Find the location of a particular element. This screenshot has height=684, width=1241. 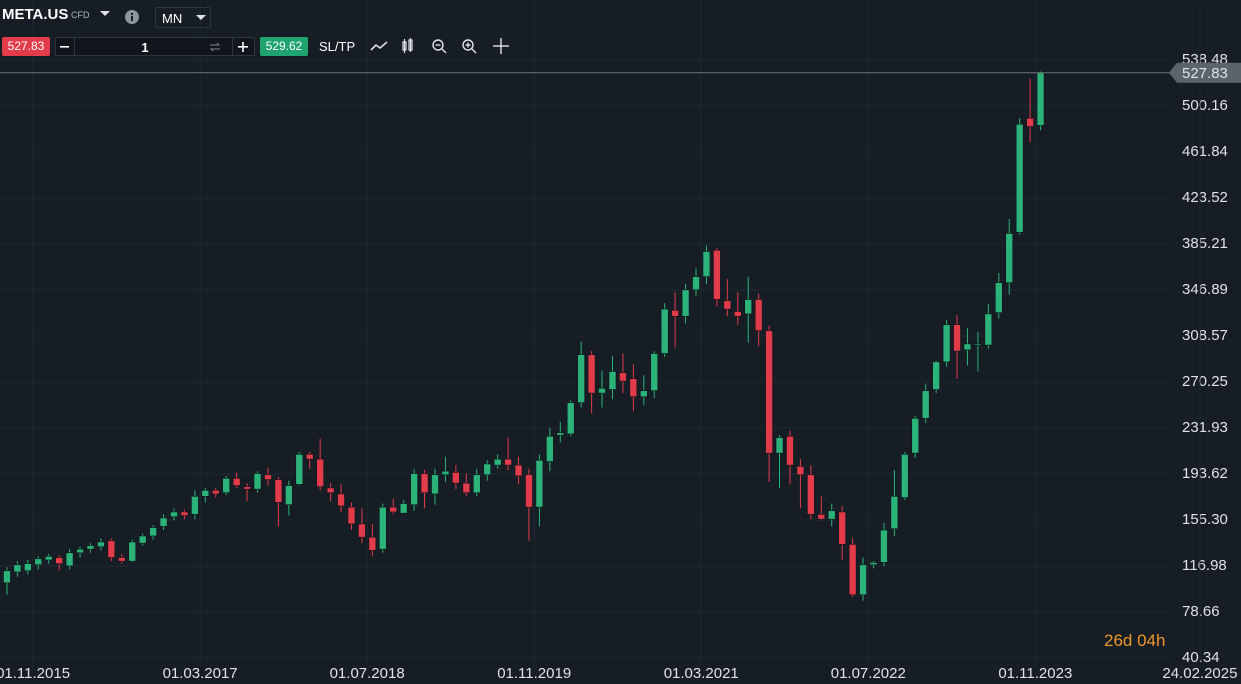

y-tick-label: 500.16 is located at coordinates (1205, 105).